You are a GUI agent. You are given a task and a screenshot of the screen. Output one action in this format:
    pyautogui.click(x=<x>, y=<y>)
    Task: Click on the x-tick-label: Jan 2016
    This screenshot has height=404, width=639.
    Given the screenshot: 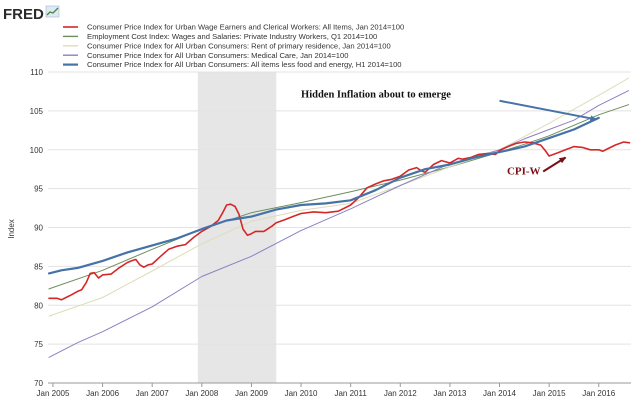 What is the action you would take?
    pyautogui.click(x=598, y=393)
    